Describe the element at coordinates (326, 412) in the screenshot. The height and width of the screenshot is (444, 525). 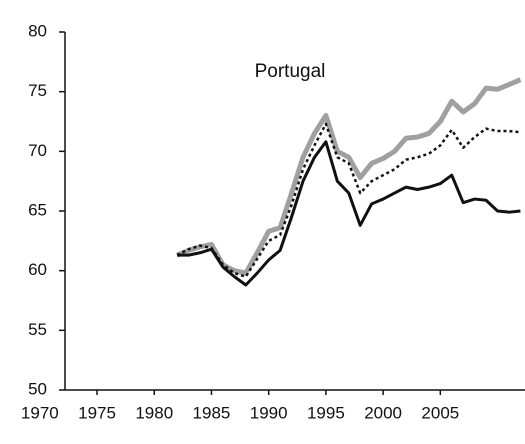
I see `x-tick-label: 1995` at that location.